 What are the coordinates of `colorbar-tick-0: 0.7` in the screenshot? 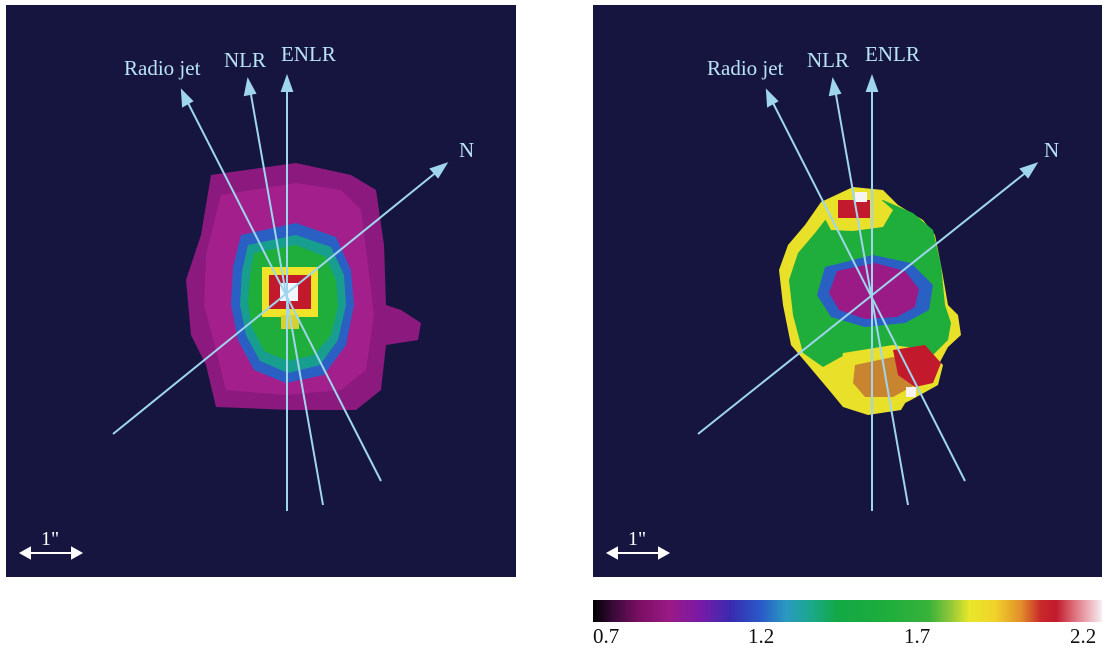 It's located at (606, 636).